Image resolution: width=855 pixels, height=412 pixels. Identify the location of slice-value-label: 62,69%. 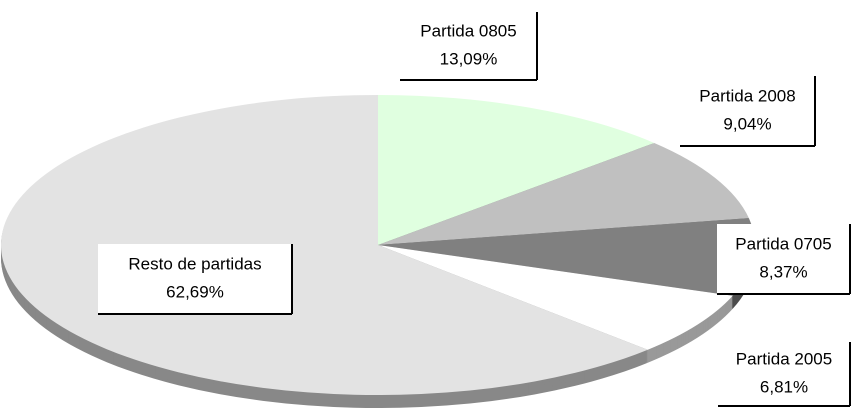
(195, 291).